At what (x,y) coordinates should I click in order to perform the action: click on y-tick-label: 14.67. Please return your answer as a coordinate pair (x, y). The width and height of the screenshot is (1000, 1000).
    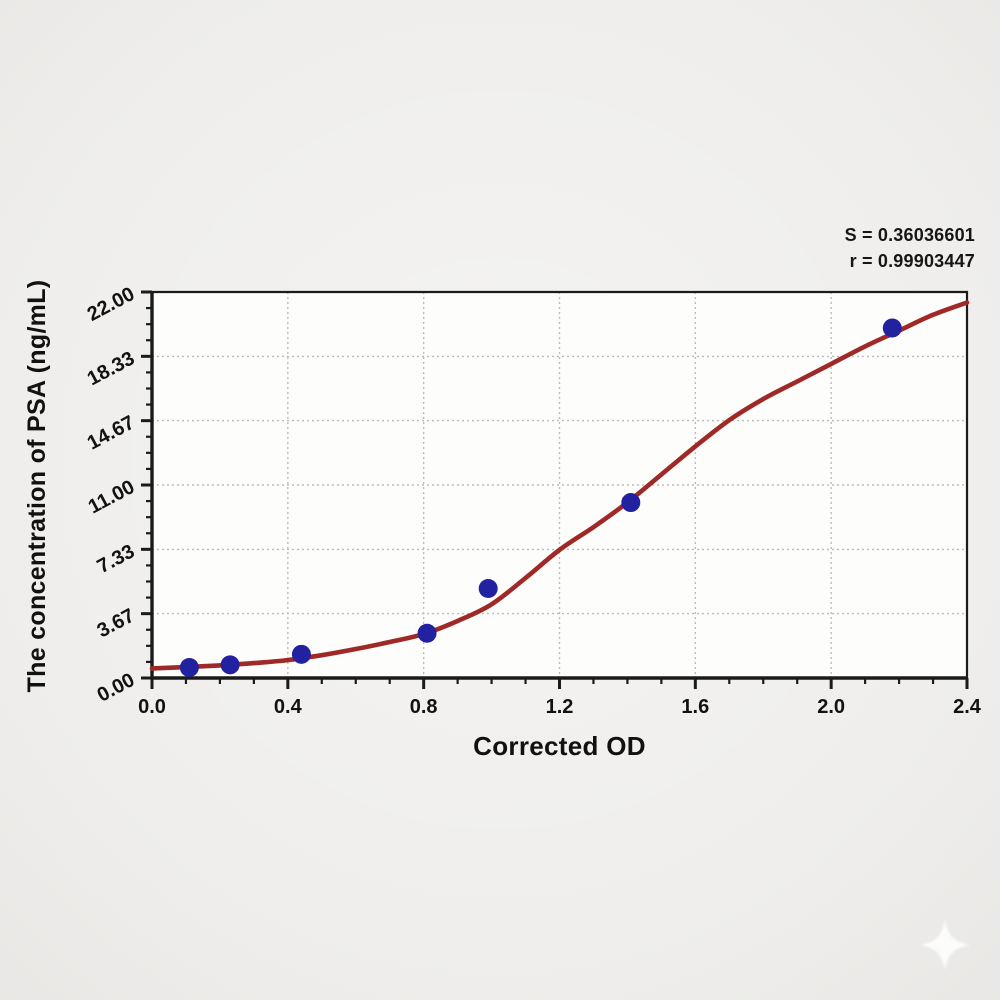
    Looking at the image, I should click on (111, 433).